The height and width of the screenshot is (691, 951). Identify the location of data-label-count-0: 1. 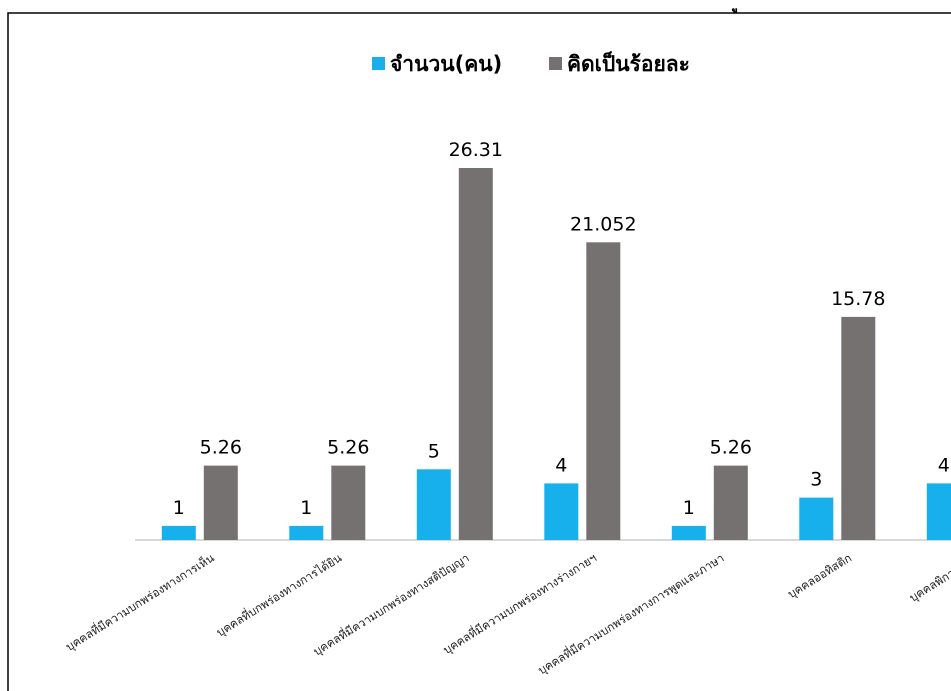
(179, 508).